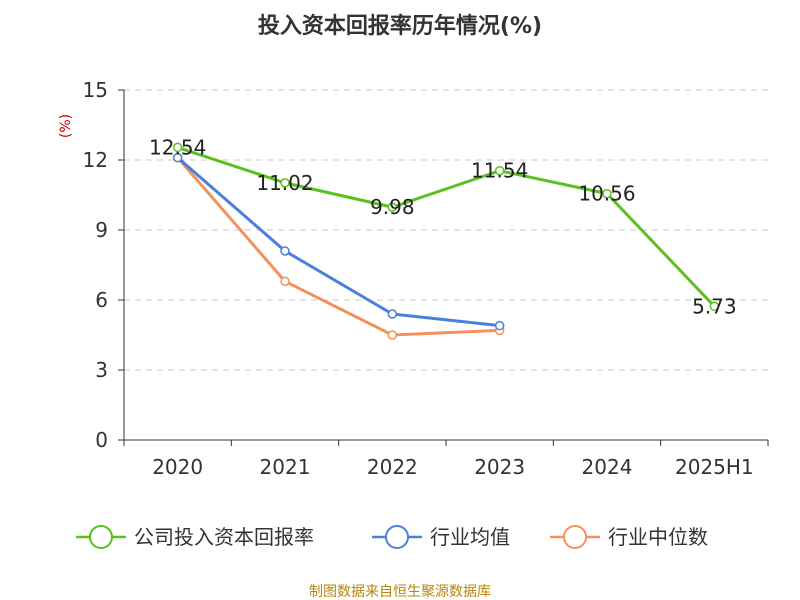 The width and height of the screenshot is (800, 600). I want to click on data-label: 12.54, so click(177, 147).